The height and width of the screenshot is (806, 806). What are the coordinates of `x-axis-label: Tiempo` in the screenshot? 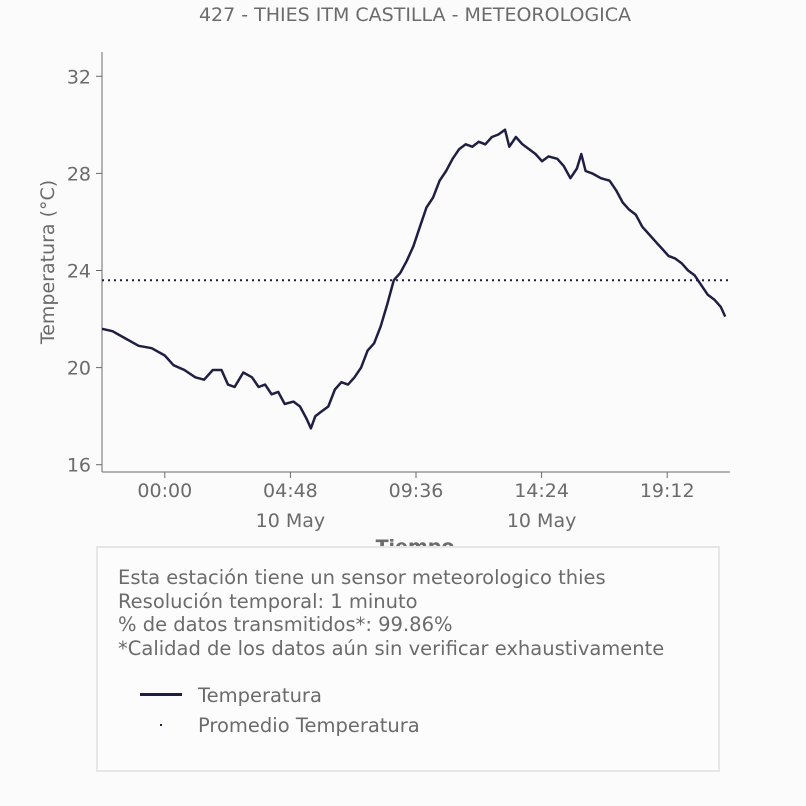 It's located at (415, 541).